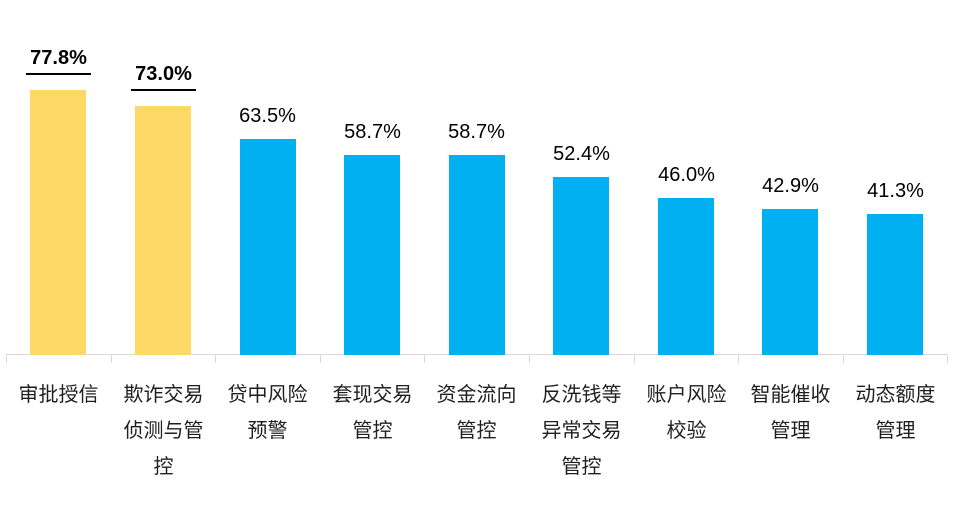 The height and width of the screenshot is (532, 978). I want to click on data-label-value: 42.9%, so click(790, 186).